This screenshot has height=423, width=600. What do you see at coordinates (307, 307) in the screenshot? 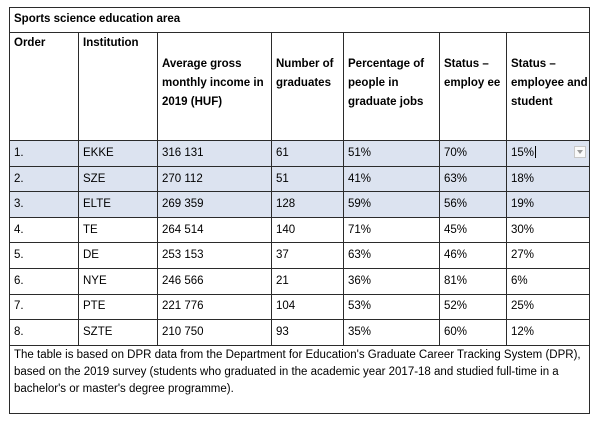
I see `cell-graduates: 104` at bounding box center [307, 307].